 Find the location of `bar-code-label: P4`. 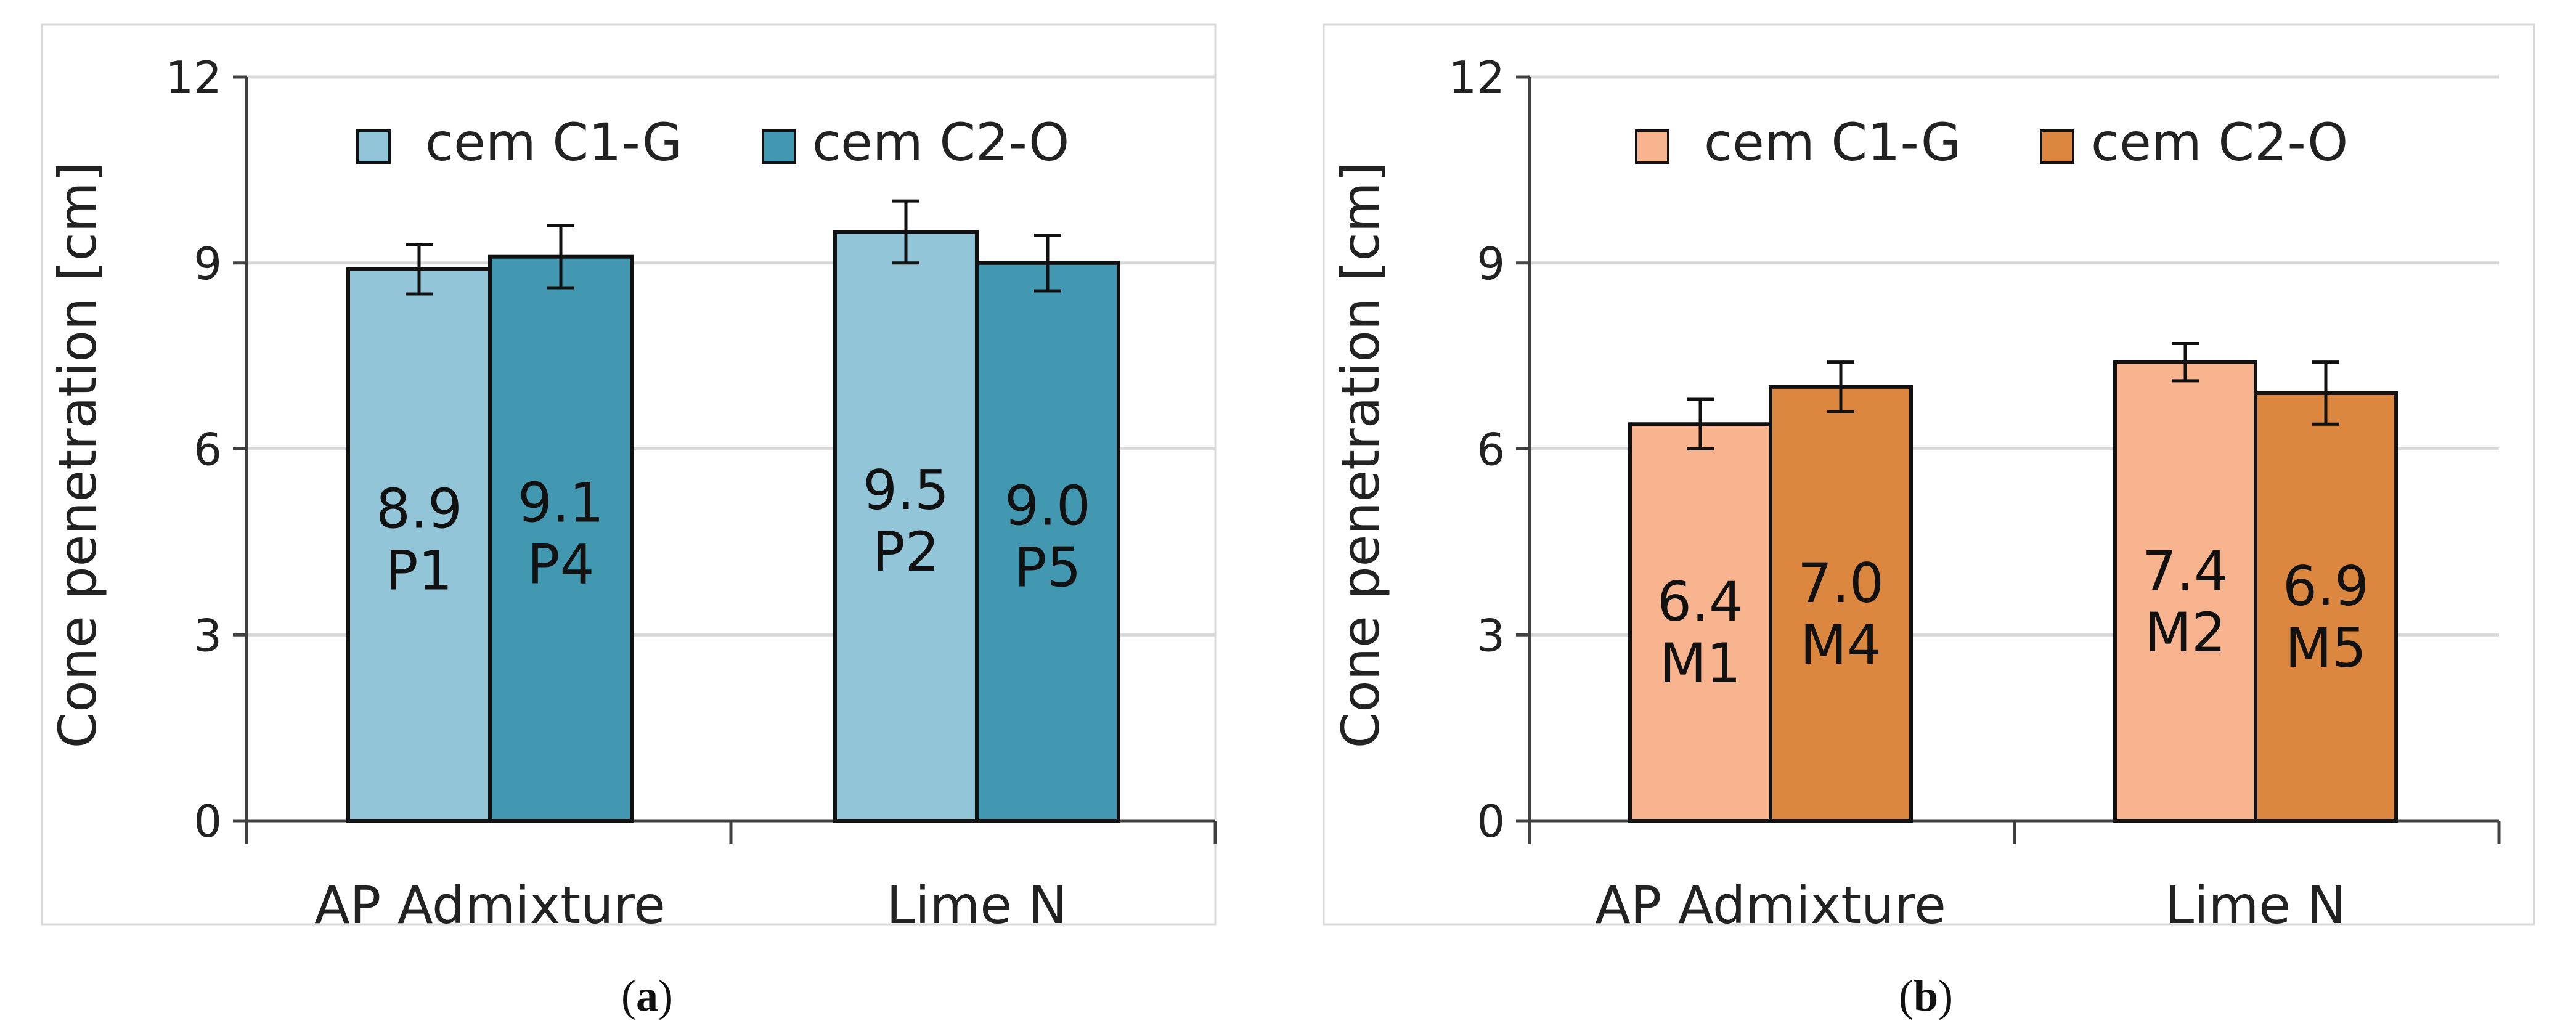

bar-code-label: P4 is located at coordinates (560, 564).